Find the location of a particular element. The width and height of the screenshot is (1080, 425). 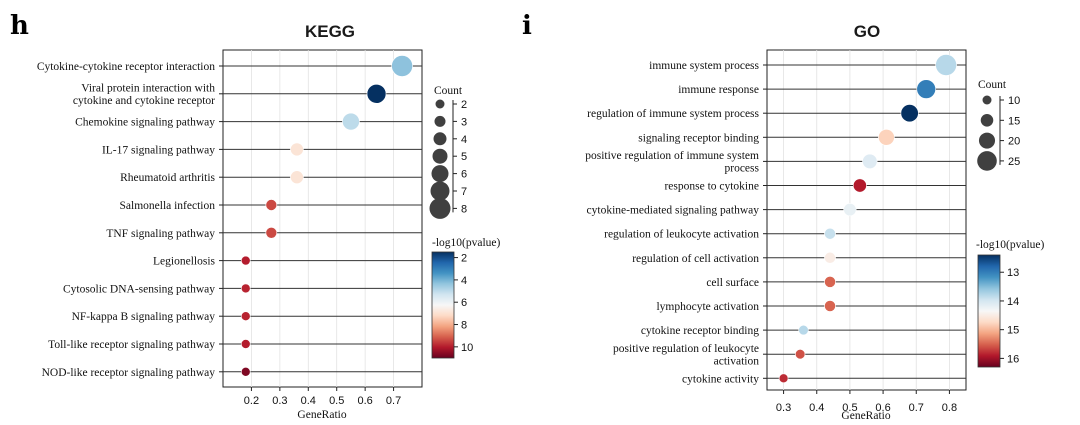

kegg-category-label: Toll-like receptor signaling pathway is located at coordinates (131, 345).